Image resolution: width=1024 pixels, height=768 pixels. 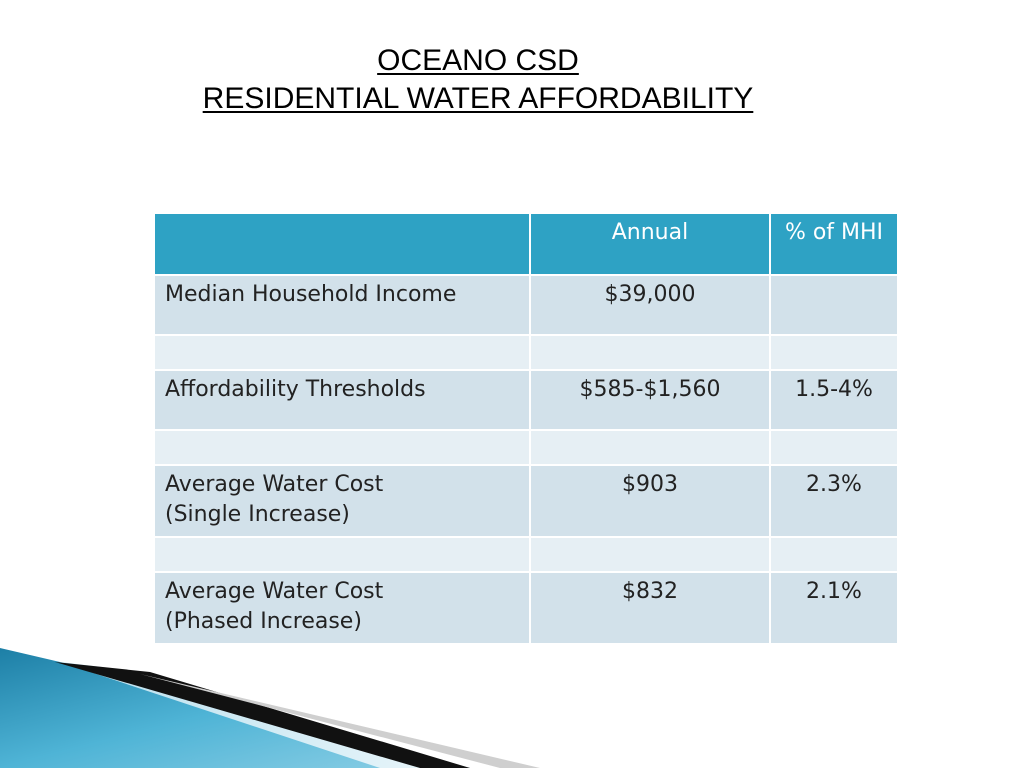 I want to click on title-line-2: RESIDENTIAL WATER AFFORDABILITY, so click(x=478, y=98).